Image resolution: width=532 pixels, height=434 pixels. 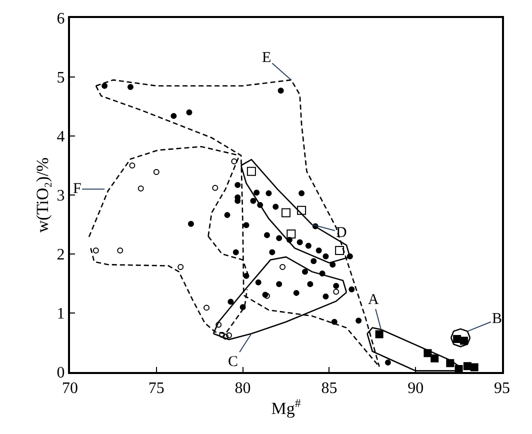 I want to click on x-tick-label: 80, so click(x=242, y=389).